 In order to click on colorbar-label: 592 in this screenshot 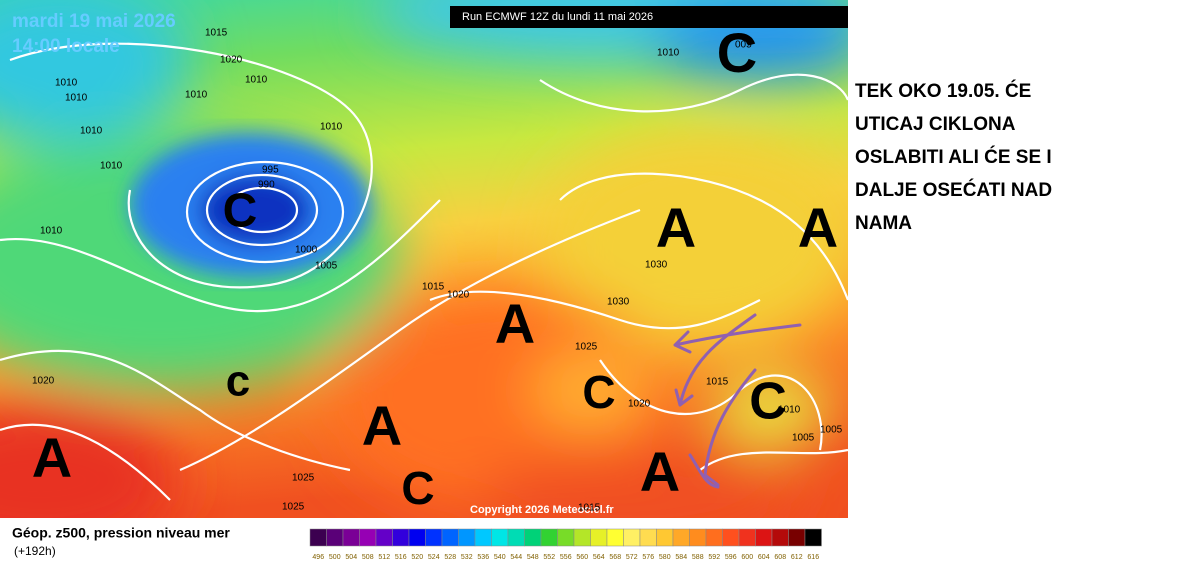, I will do `click(714, 557)`.